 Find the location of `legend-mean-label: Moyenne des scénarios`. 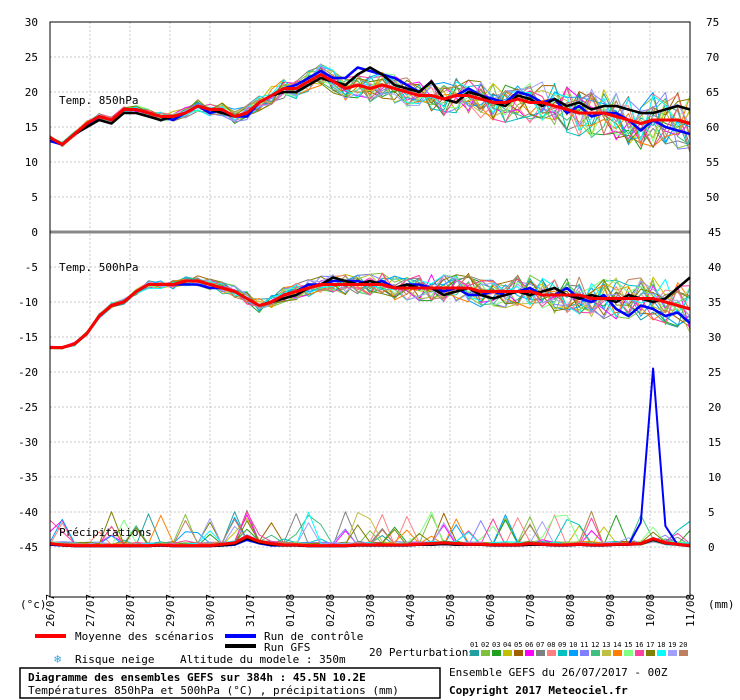

legend-mean-label: Moyenne des scénarios is located at coordinates (144, 636).